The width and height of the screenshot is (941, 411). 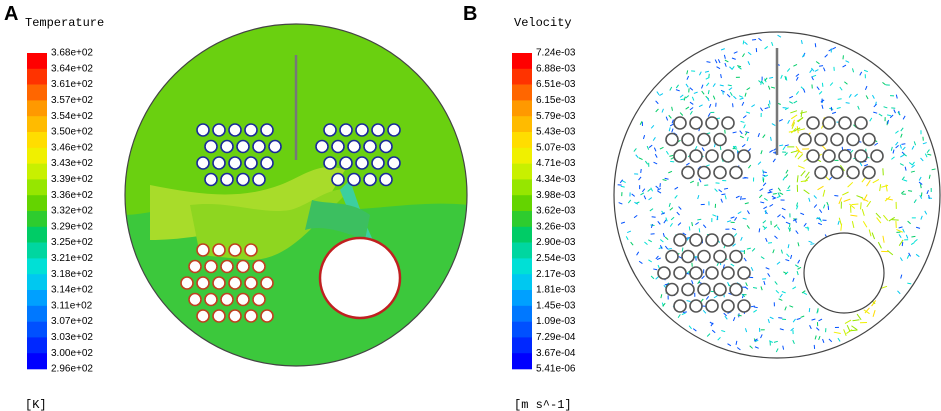 I want to click on tube-bundle, so click(x=290, y=223).